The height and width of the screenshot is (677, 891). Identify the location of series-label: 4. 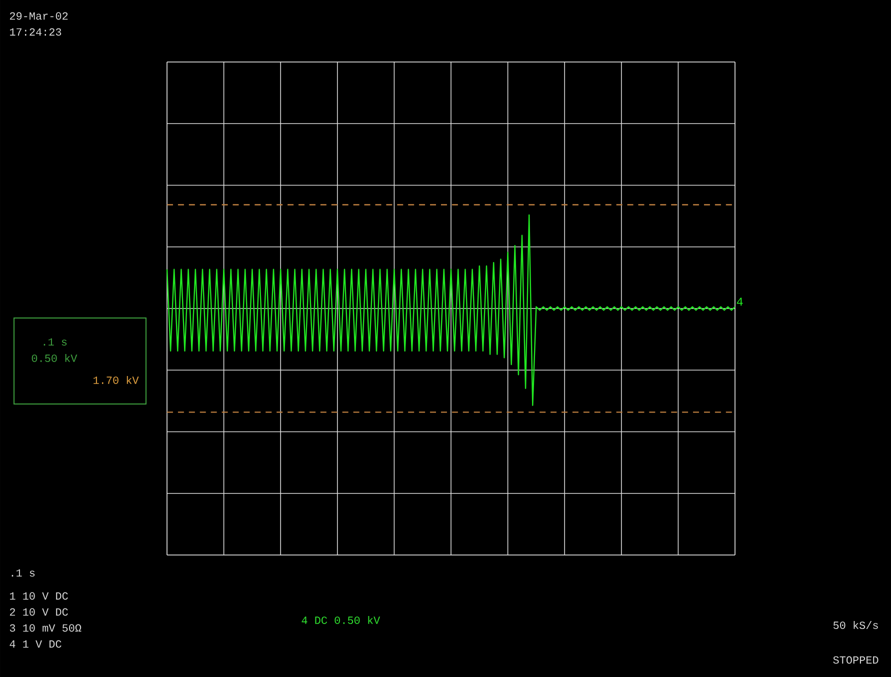
(739, 302).